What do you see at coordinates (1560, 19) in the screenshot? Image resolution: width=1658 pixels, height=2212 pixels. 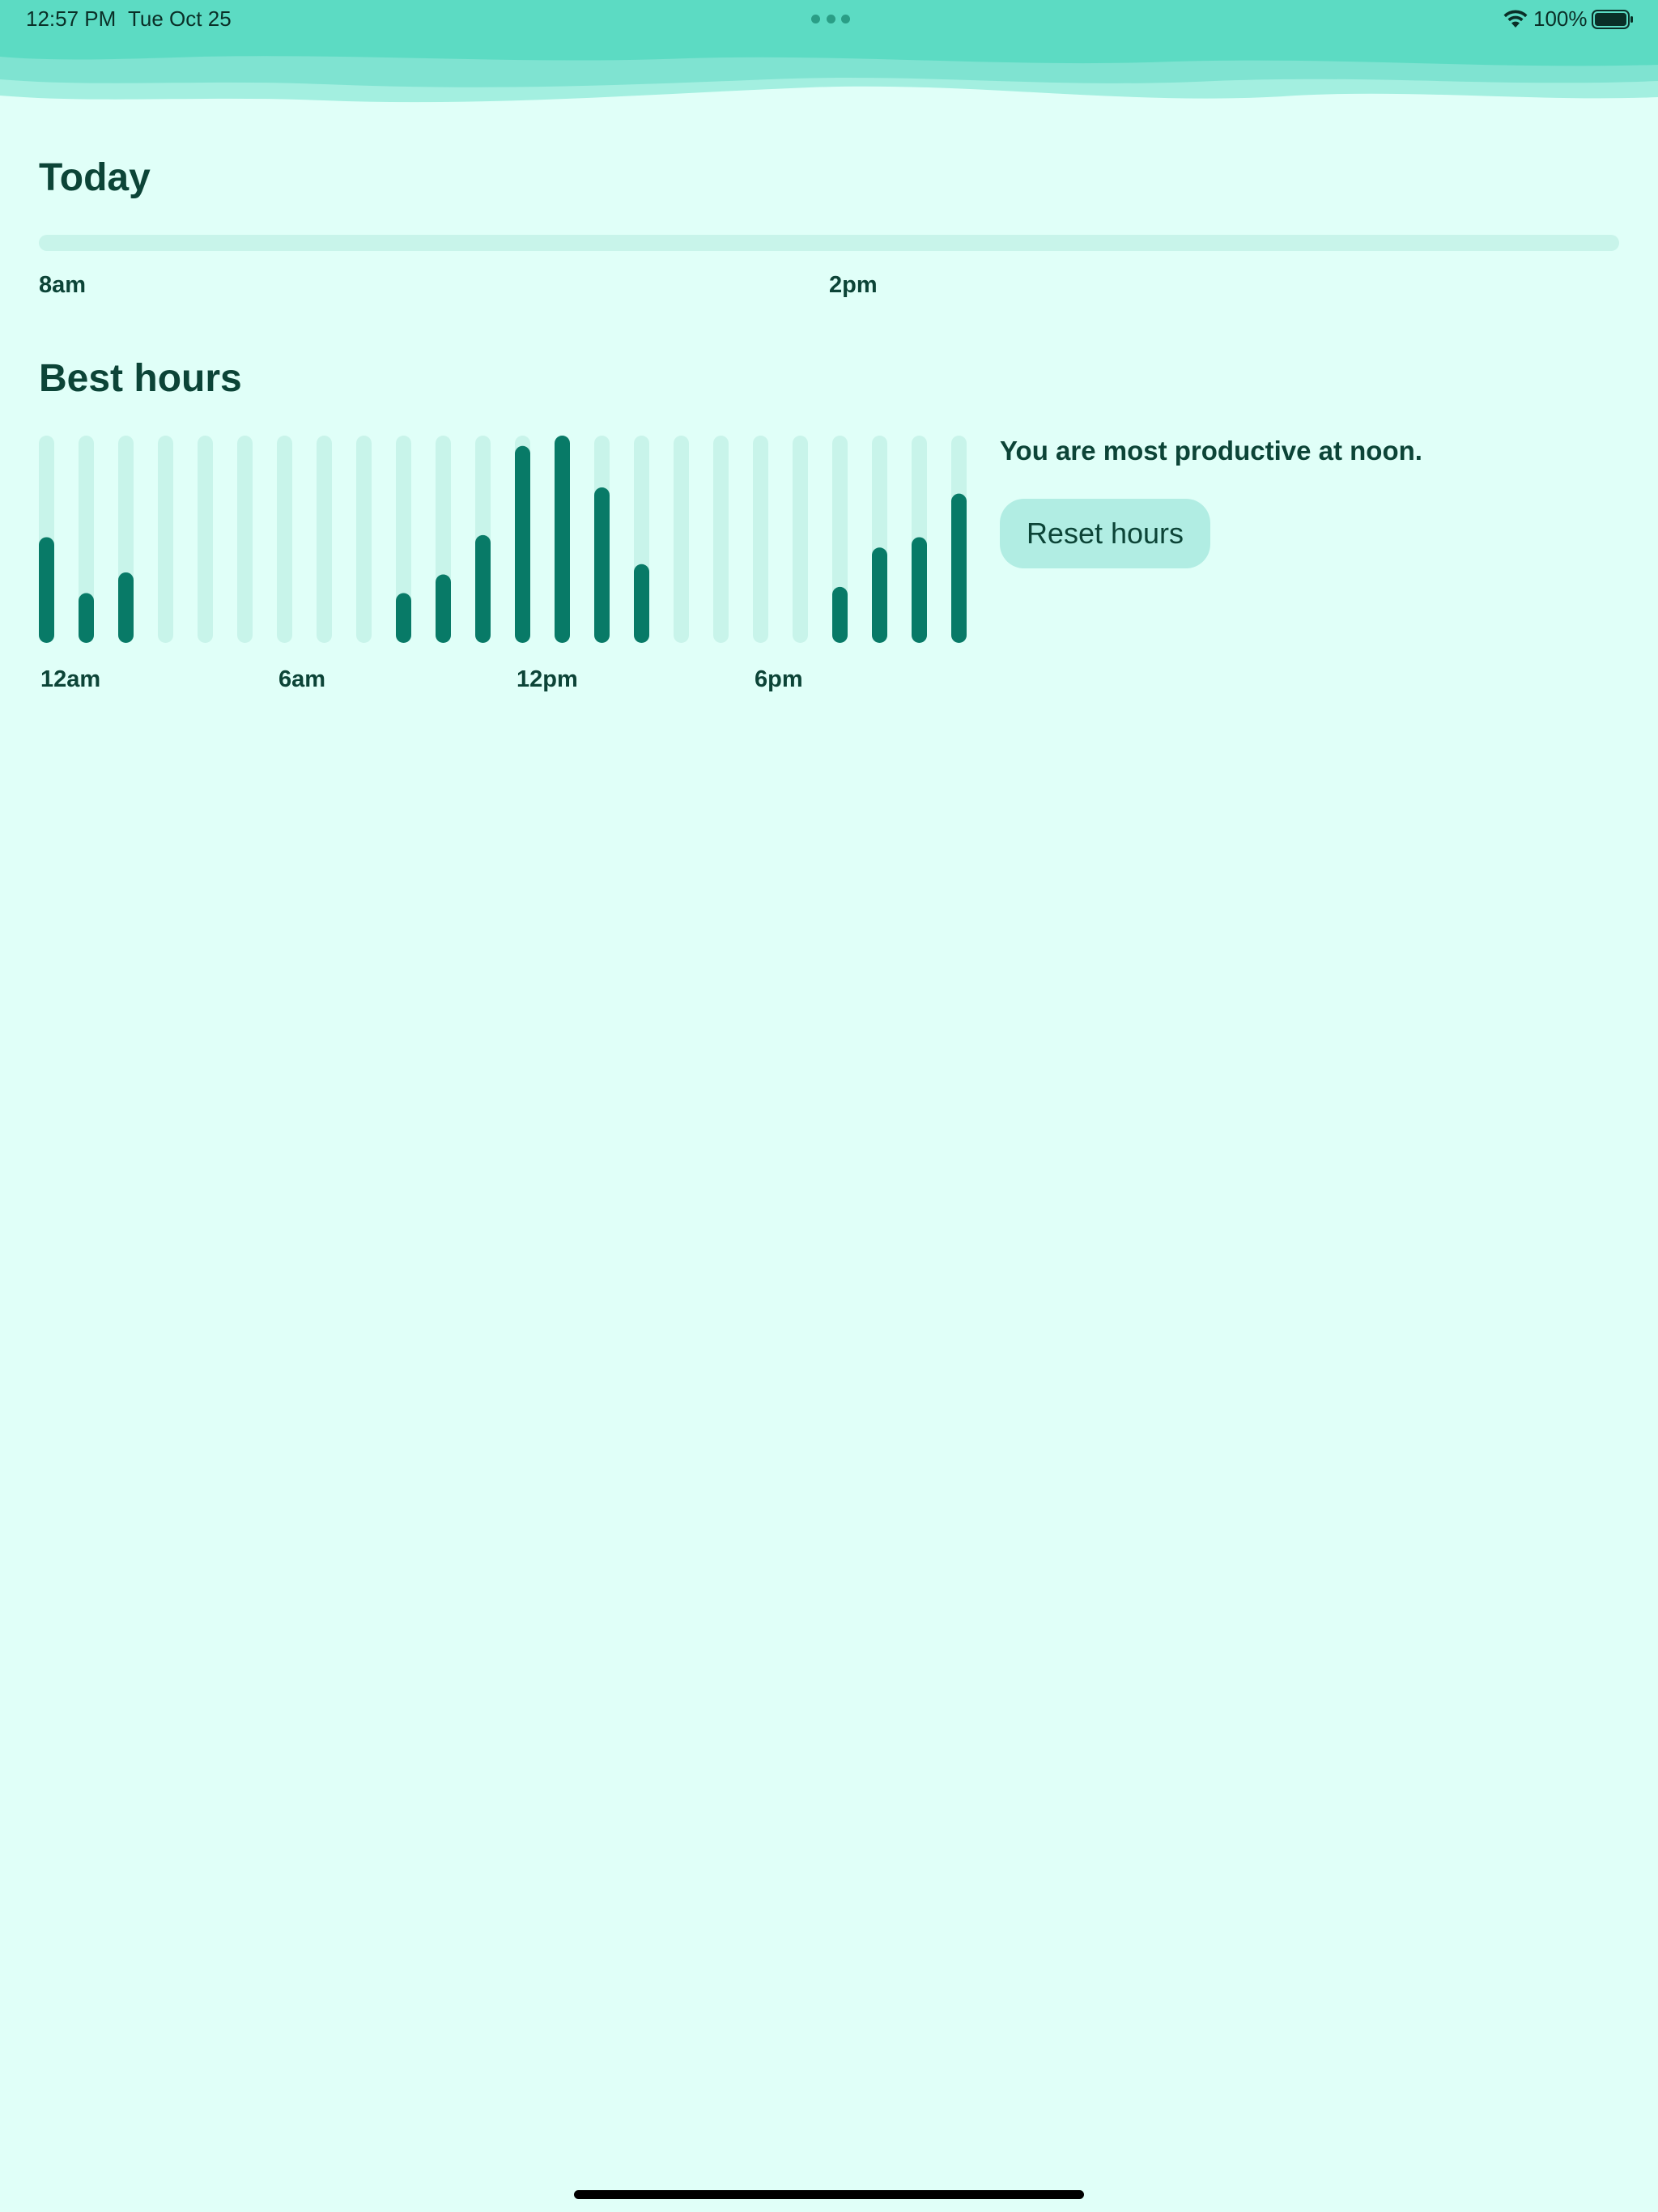 I see `battery-percentage: 100%` at bounding box center [1560, 19].